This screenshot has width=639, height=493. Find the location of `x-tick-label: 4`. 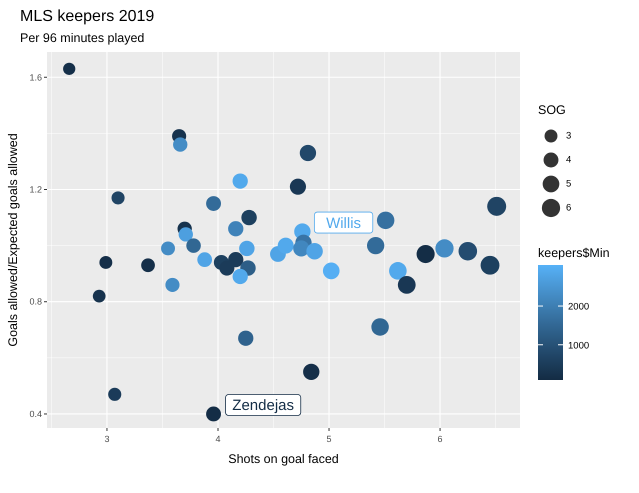

x-tick-label: 4 is located at coordinates (217, 439).